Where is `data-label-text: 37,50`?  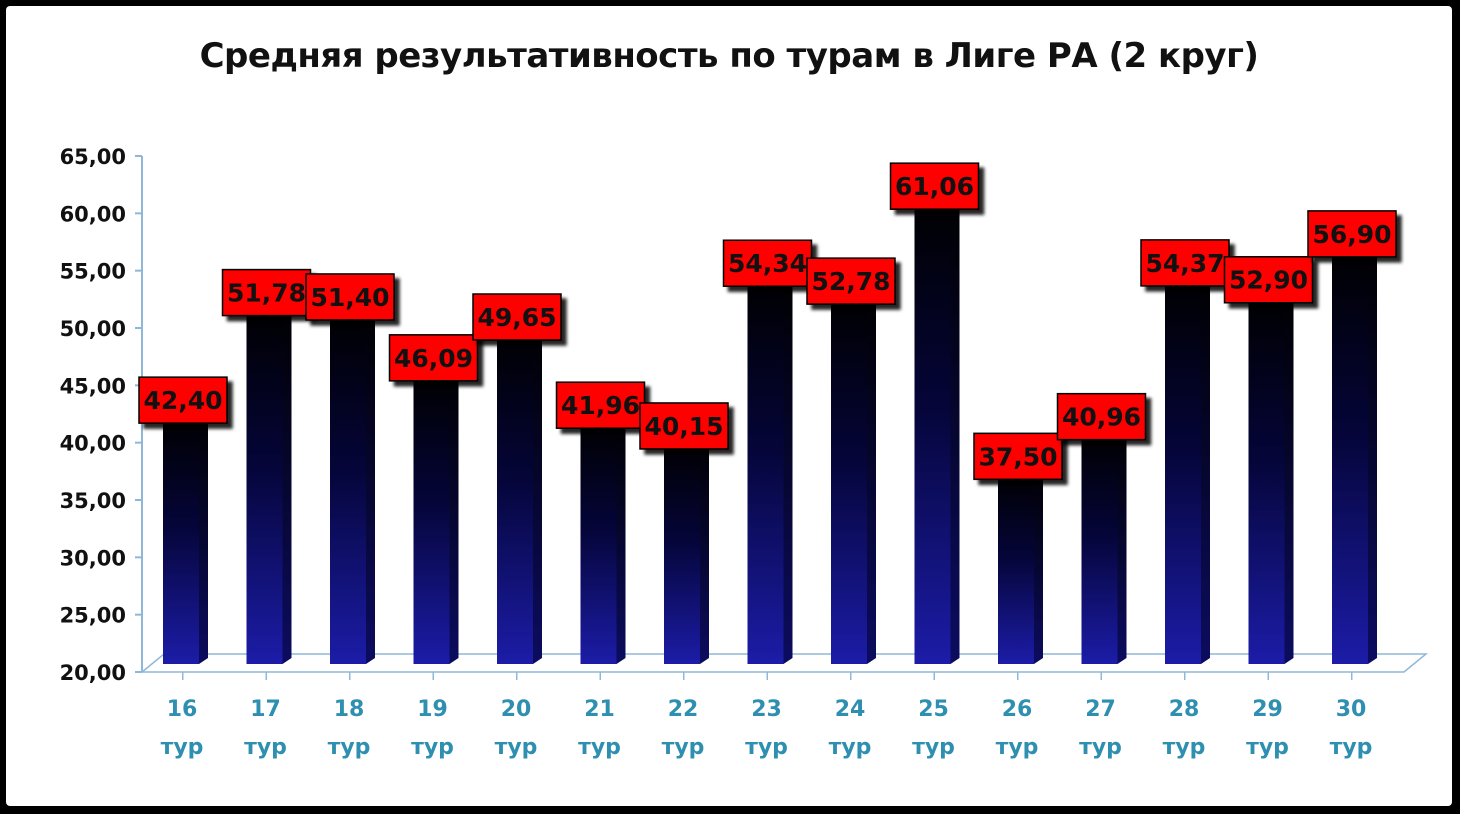 data-label-text: 37,50 is located at coordinates (1017, 456).